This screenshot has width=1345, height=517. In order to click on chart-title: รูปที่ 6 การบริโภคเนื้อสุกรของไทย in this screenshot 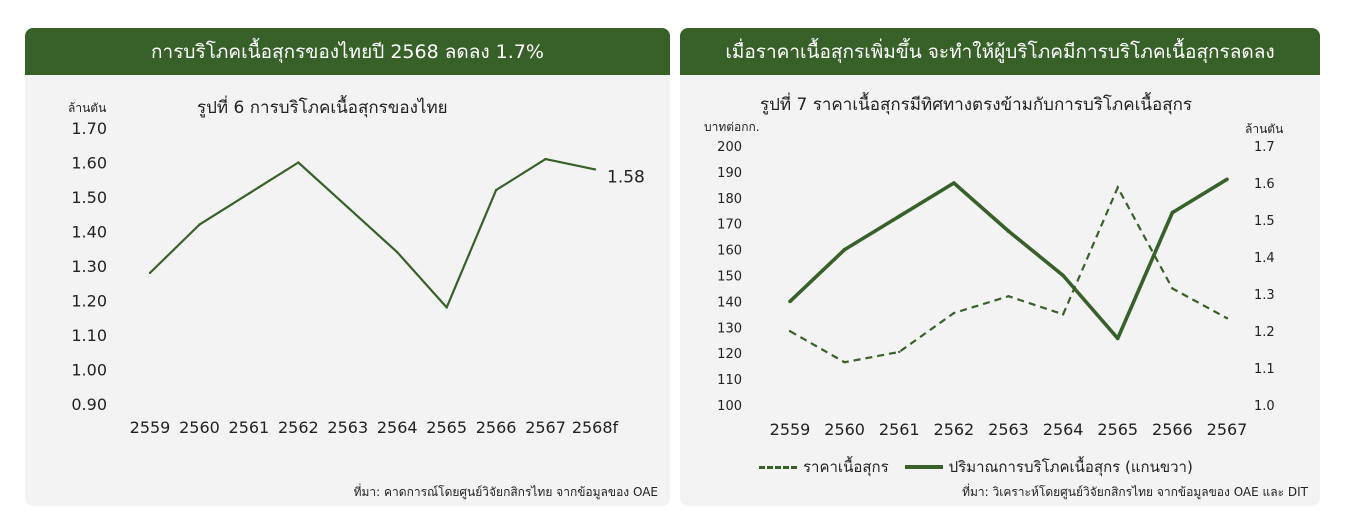, I will do `click(322, 108)`.